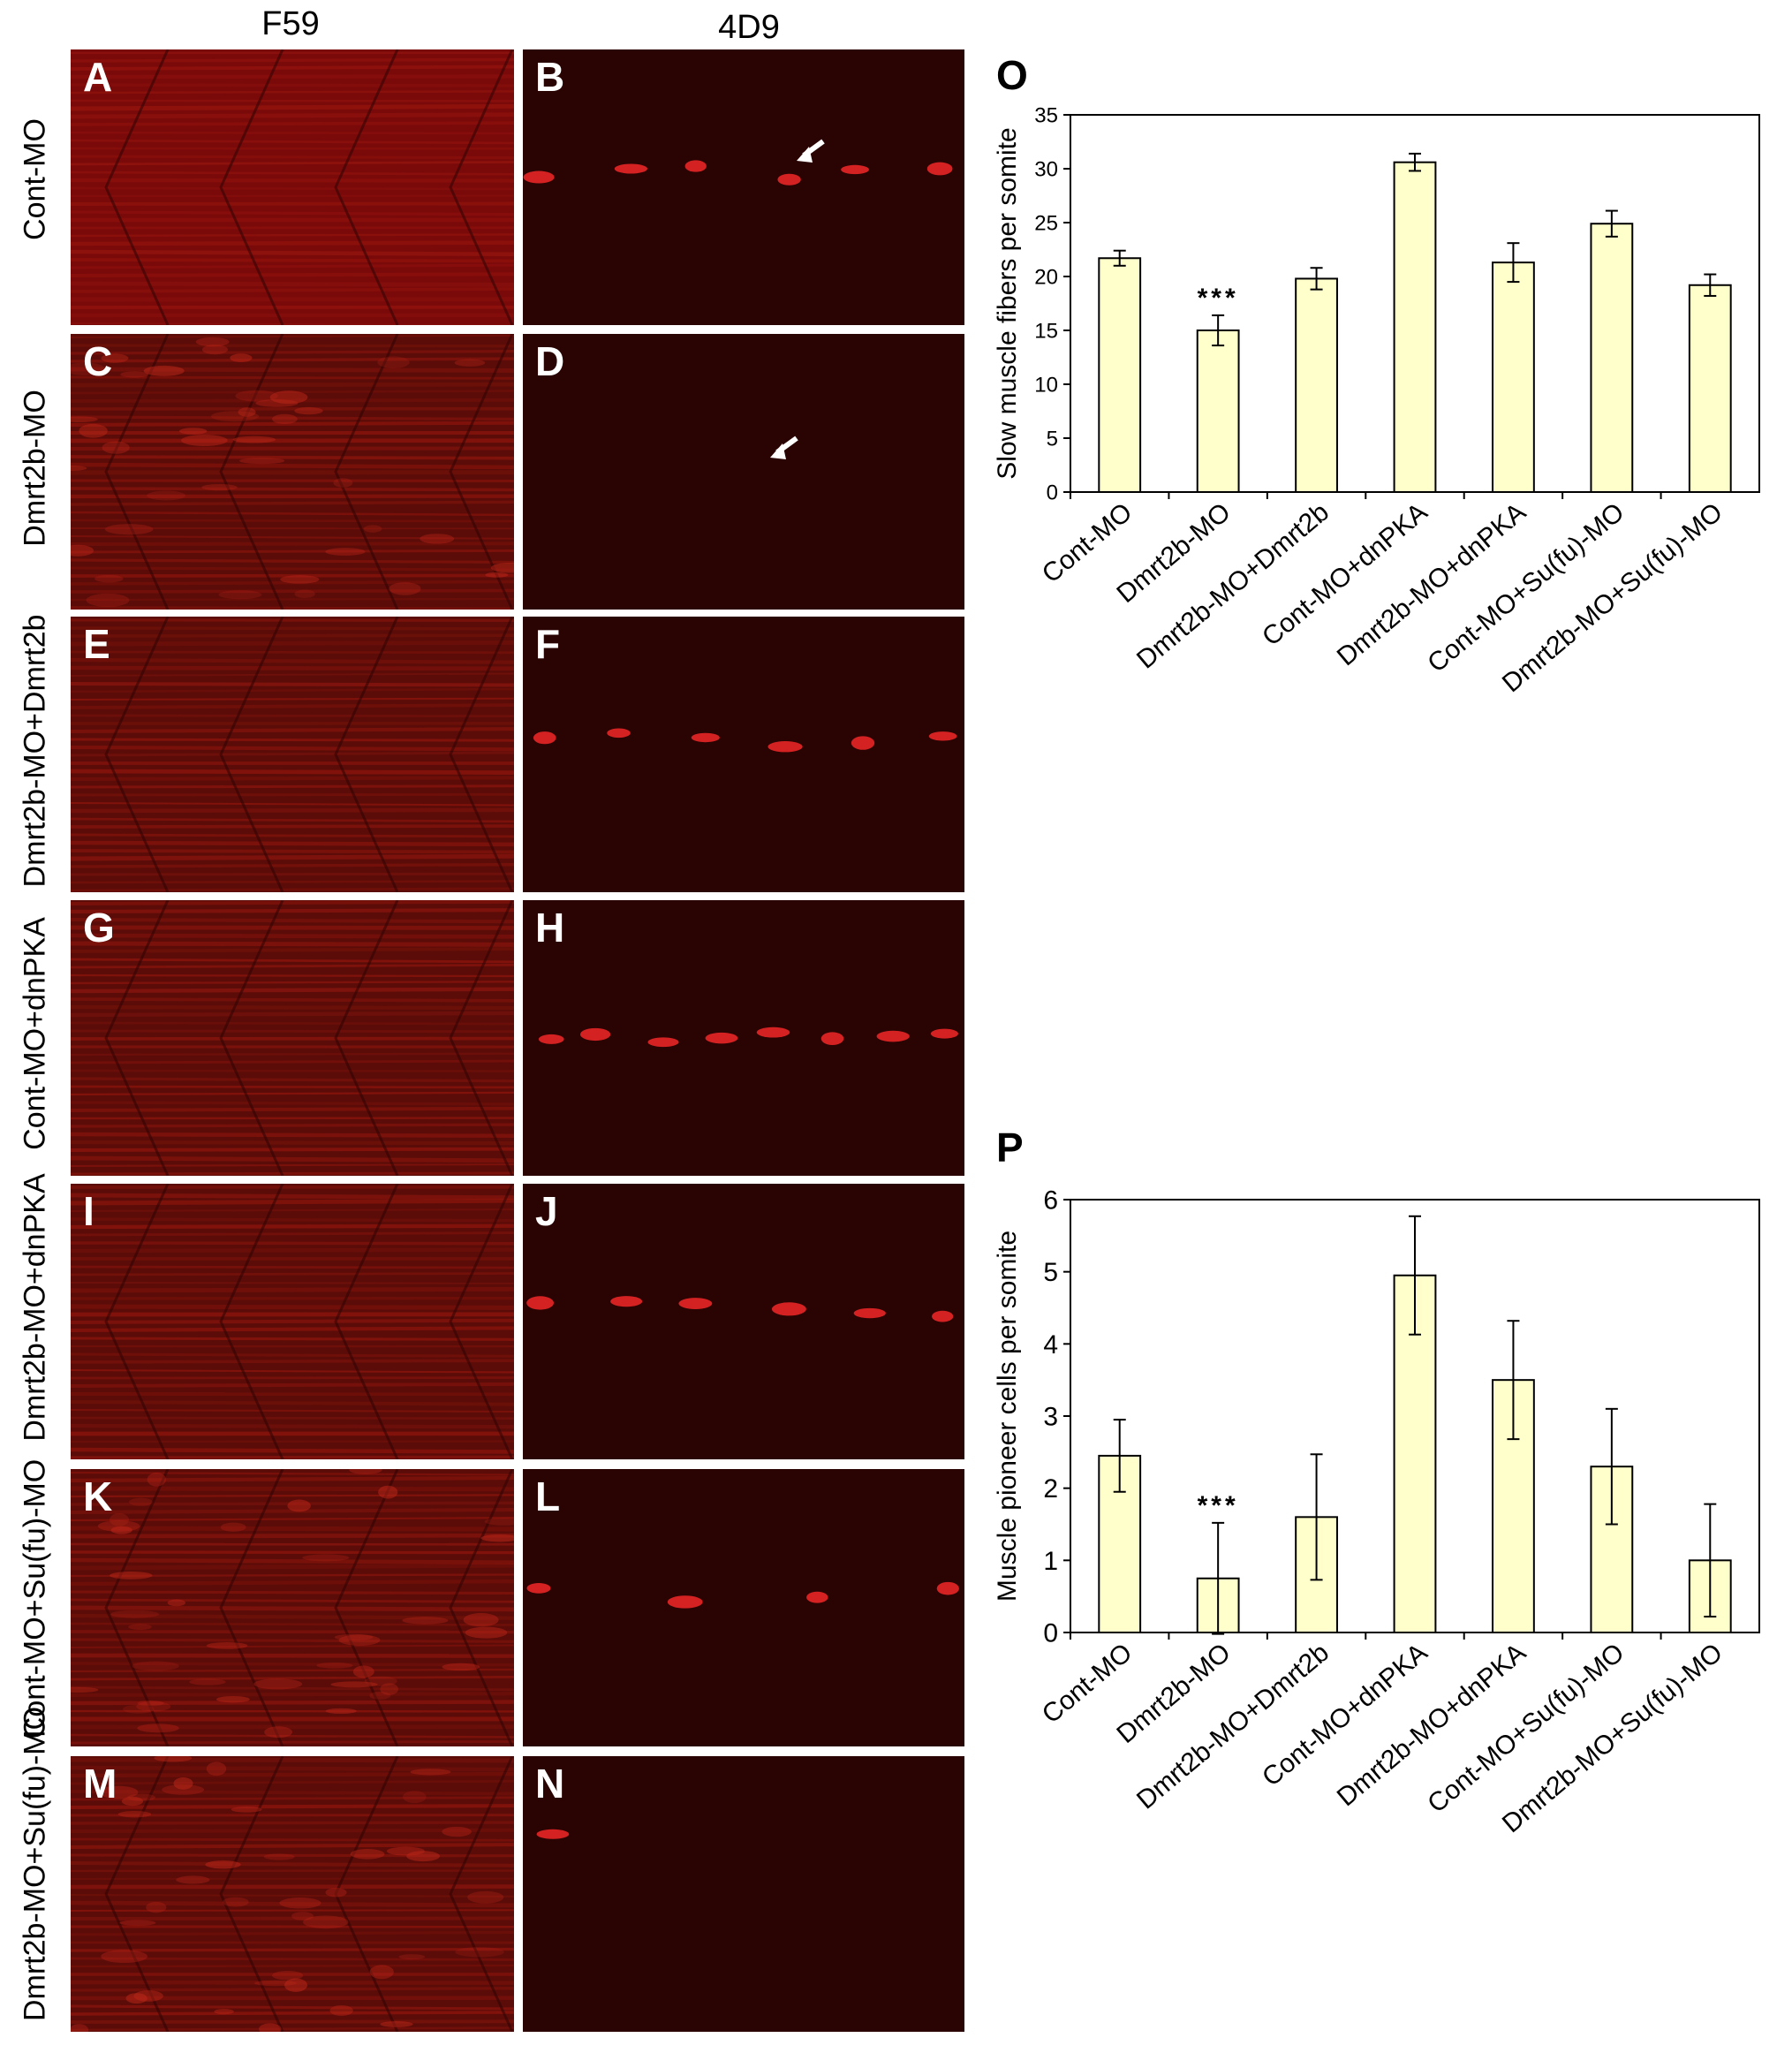 This screenshot has width=1792, height=2068. What do you see at coordinates (1012, 75) in the screenshot?
I see `chart-o-letter: O` at bounding box center [1012, 75].